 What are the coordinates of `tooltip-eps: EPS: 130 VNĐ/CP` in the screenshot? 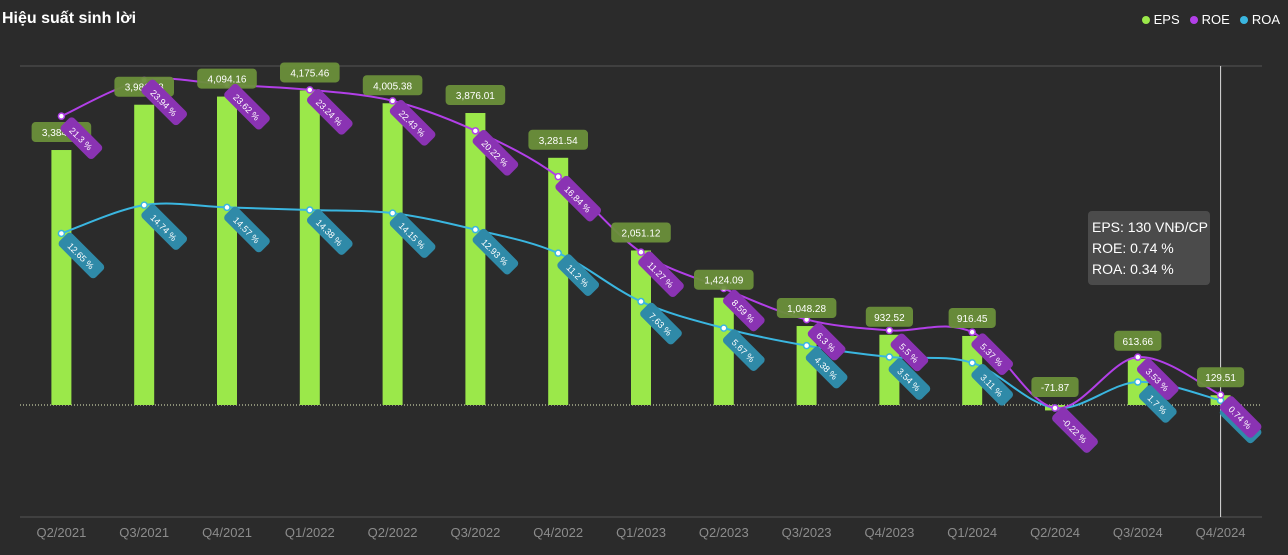 It's located at (1150, 227).